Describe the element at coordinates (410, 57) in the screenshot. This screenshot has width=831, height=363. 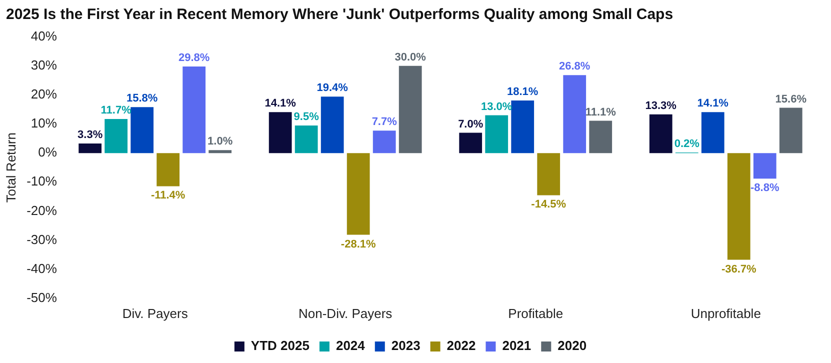
I see `data-label: 30.0%` at that location.